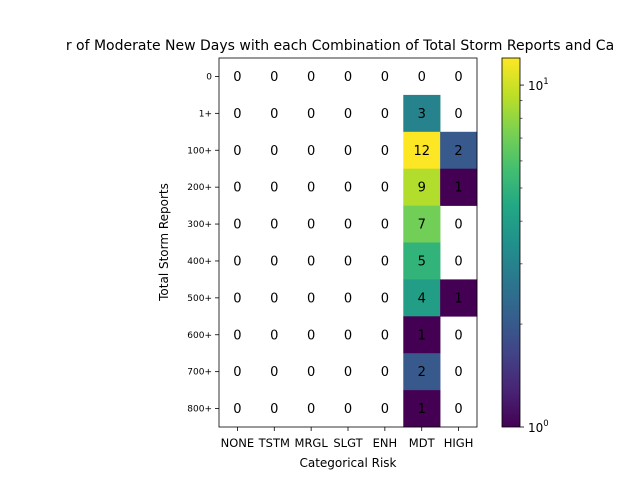 This screenshot has width=640, height=480. Describe the element at coordinates (238, 443) in the screenshot. I see `x-tick-label: NONE` at that location.